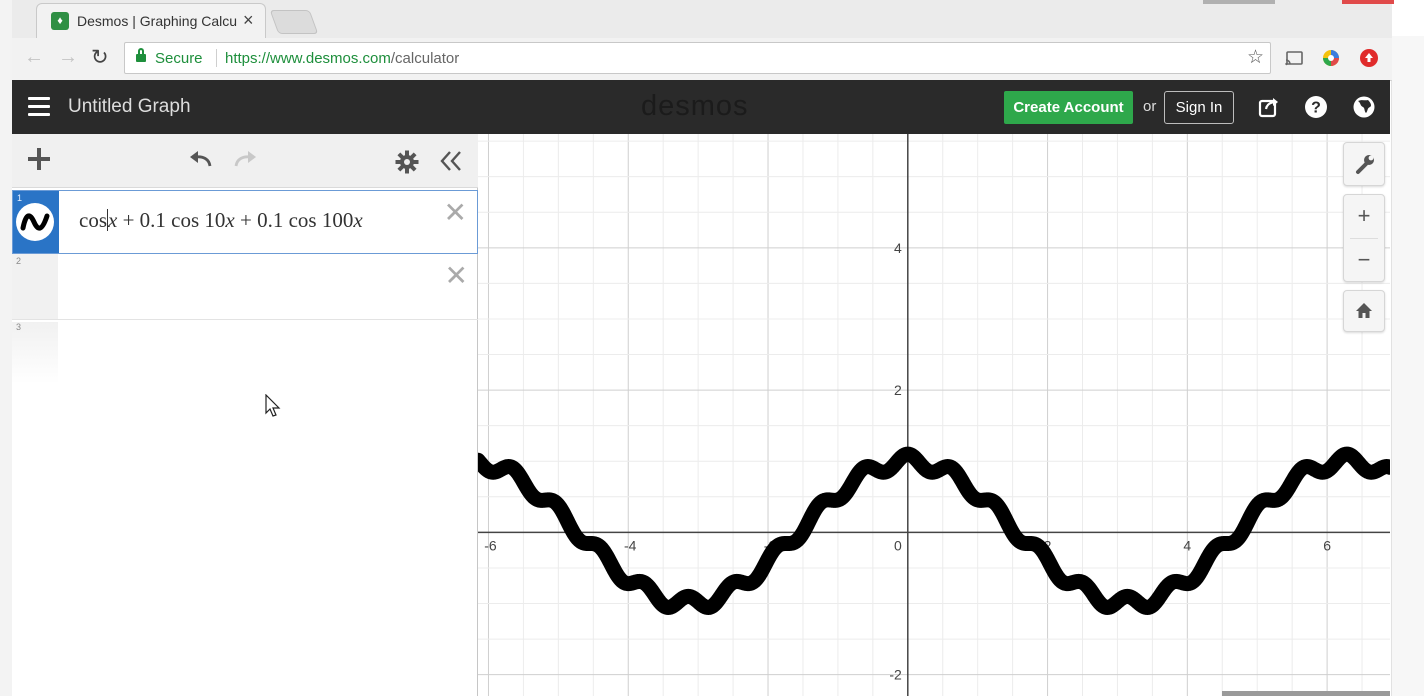 The width and height of the screenshot is (1424, 696). I want to click on tab-close-icon: ×, so click(248, 20).